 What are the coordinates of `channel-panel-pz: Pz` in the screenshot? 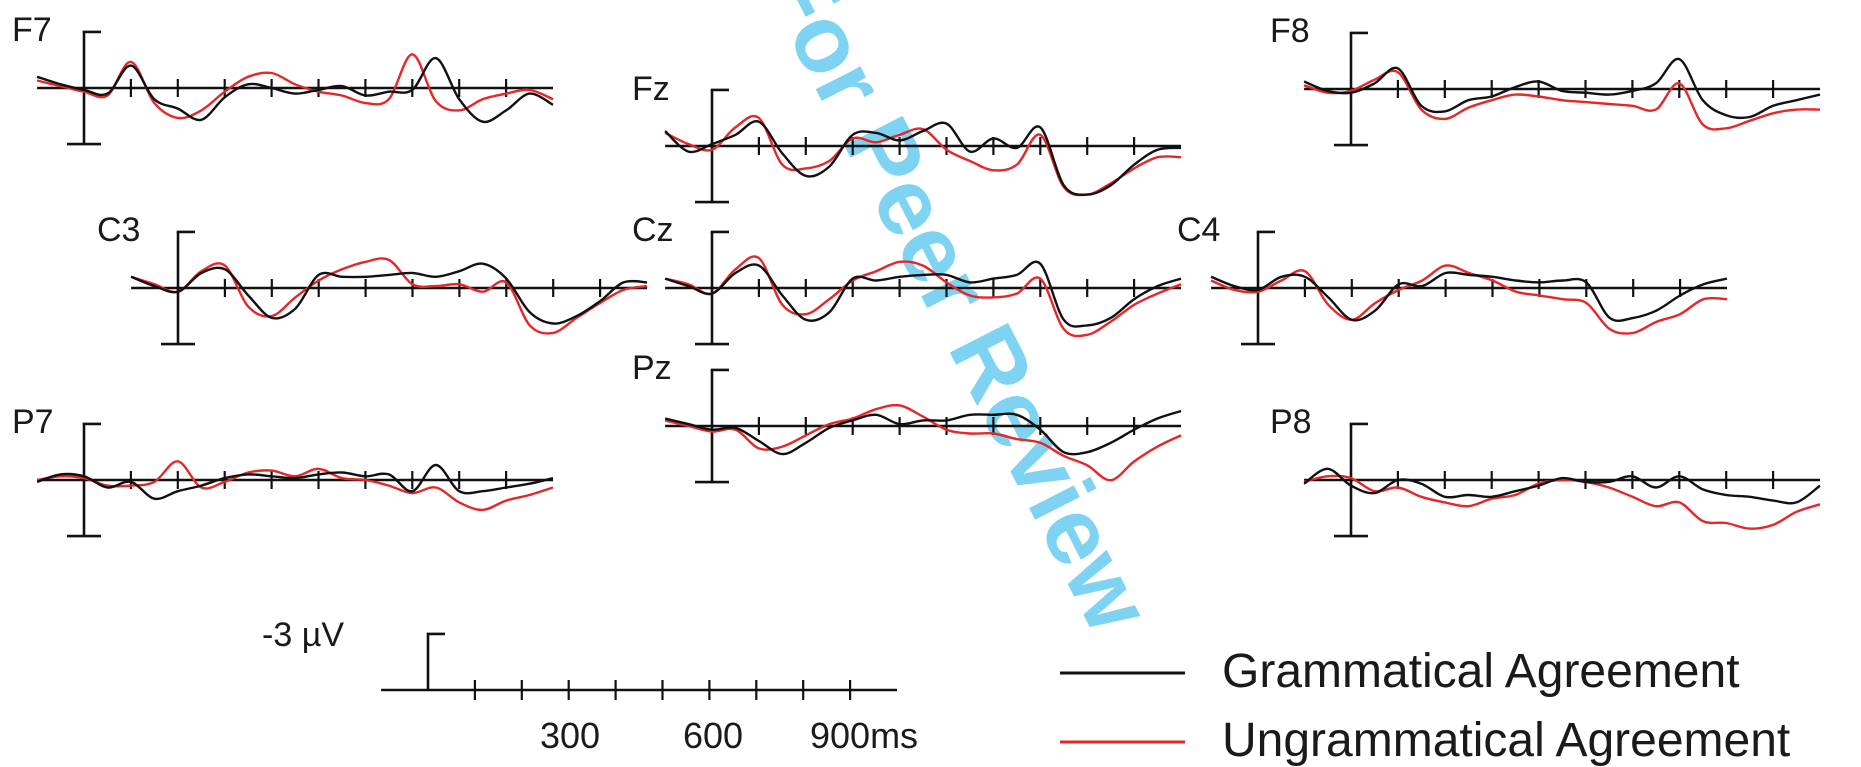 It's located at (907, 416).